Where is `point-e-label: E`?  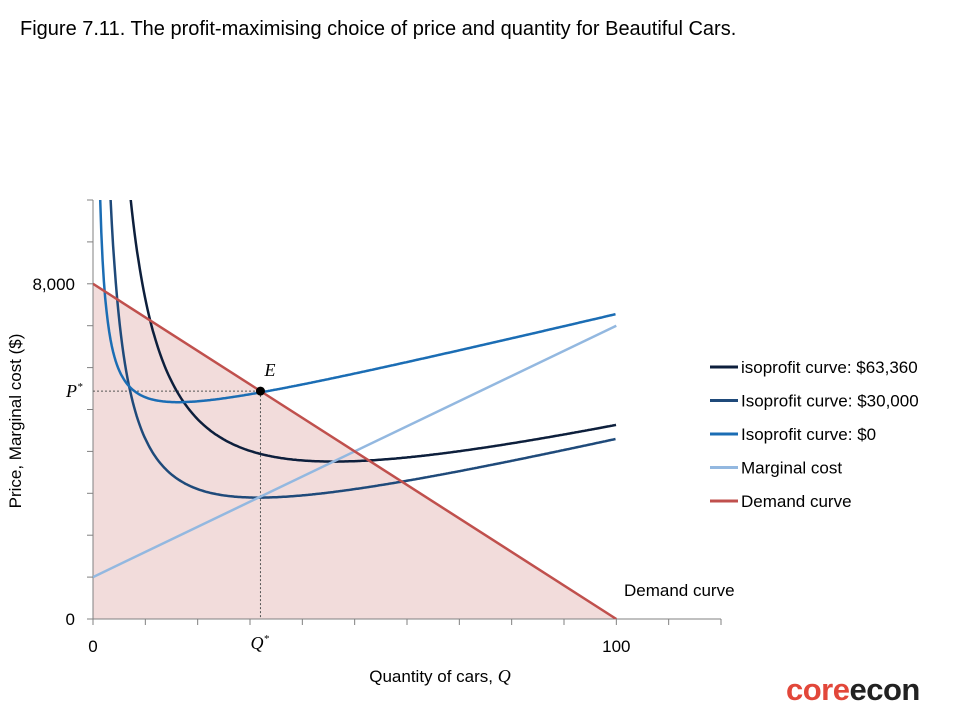
point-e-label: E is located at coordinates (269, 370).